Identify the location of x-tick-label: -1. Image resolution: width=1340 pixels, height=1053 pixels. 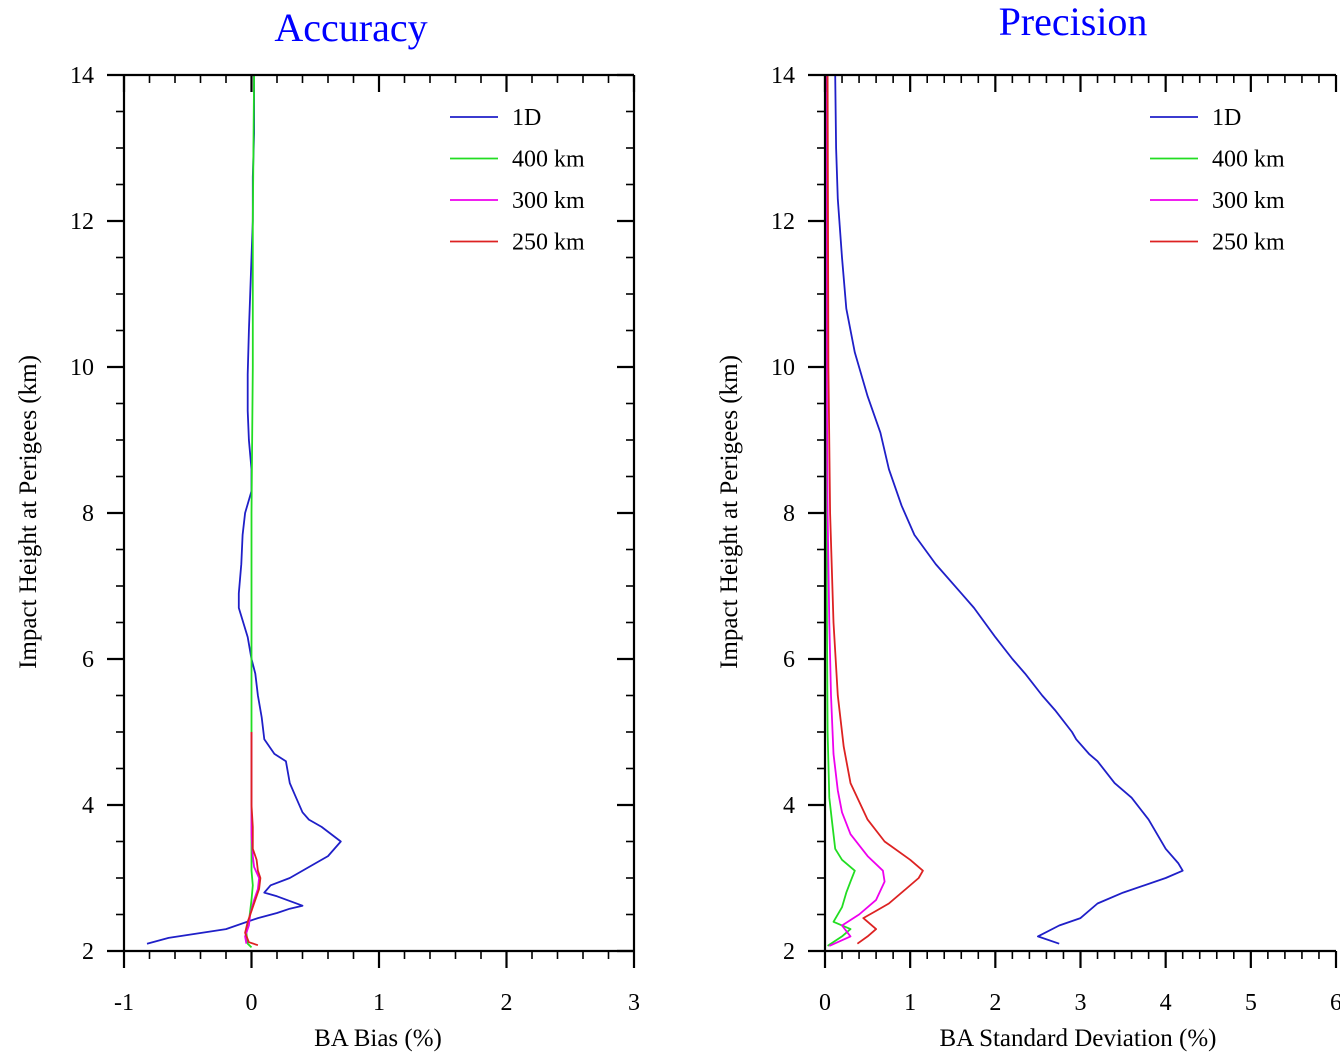
(124, 1003).